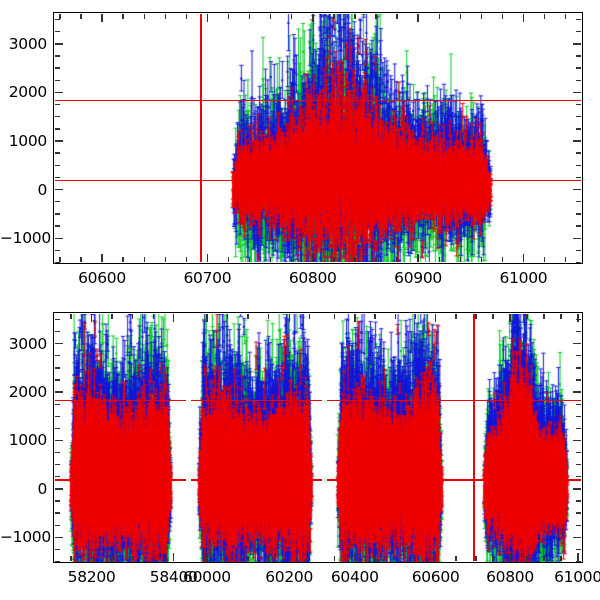  Describe the element at coordinates (207, 577) in the screenshot. I see `x-tick-label: 60000` at that location.